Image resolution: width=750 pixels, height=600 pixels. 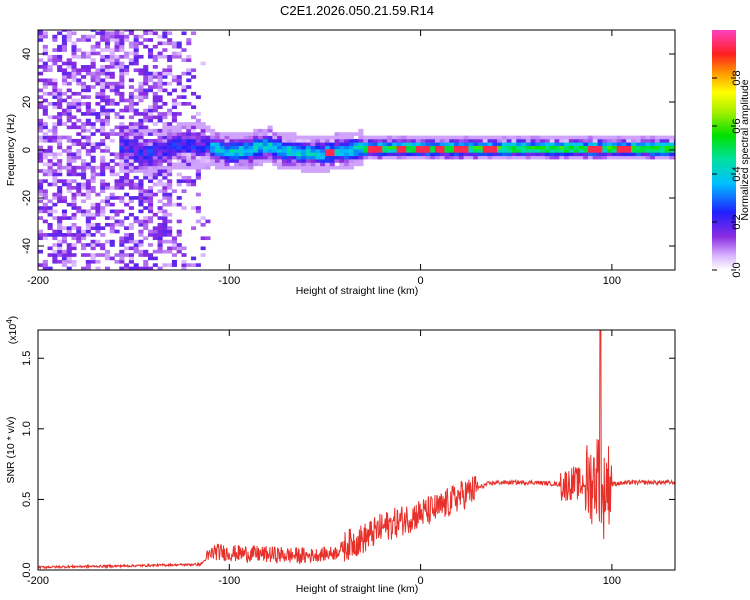 What do you see at coordinates (421, 581) in the screenshot?
I see `snr-xtick-label: 0` at bounding box center [421, 581].